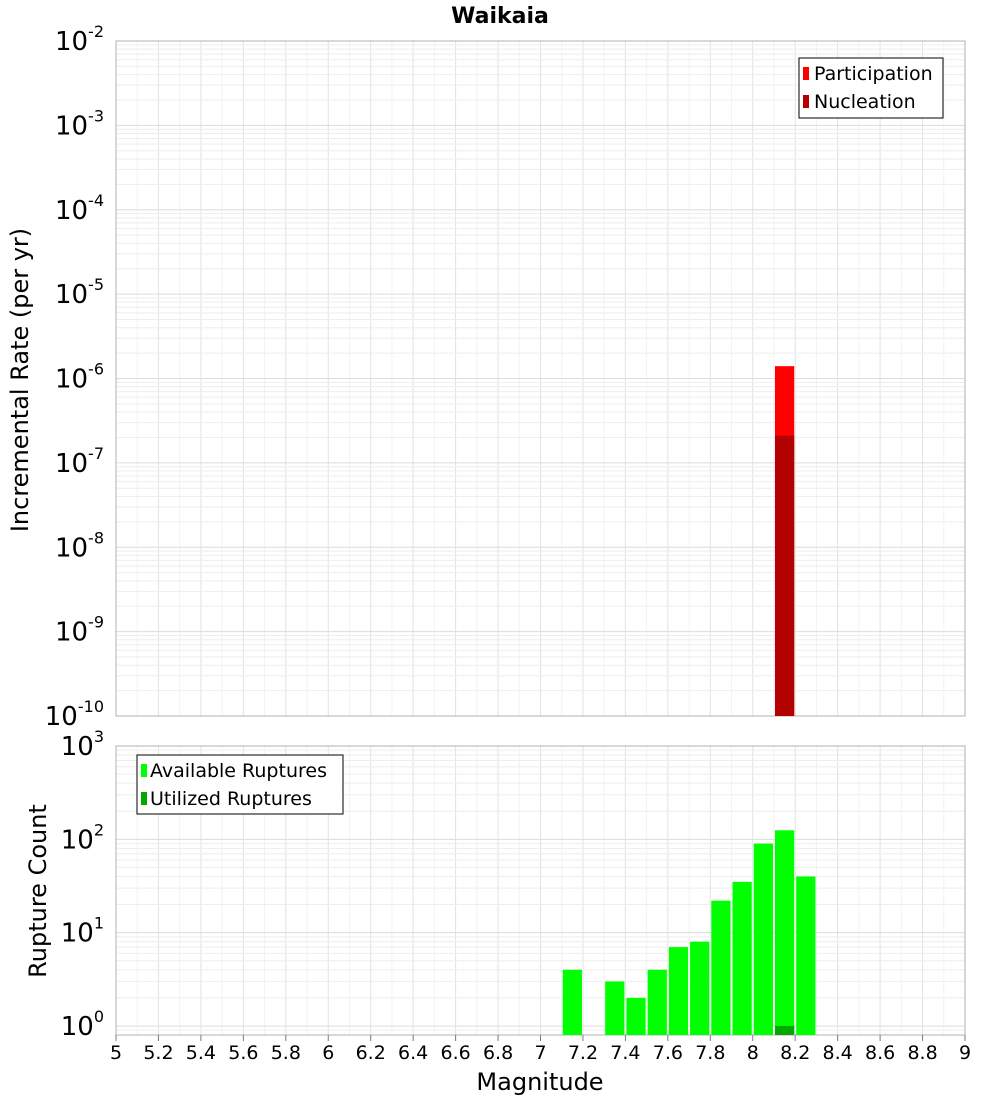  Describe the element at coordinates (79, 39) in the screenshot. I see `y-tick-label: 10⁻²` at that location.